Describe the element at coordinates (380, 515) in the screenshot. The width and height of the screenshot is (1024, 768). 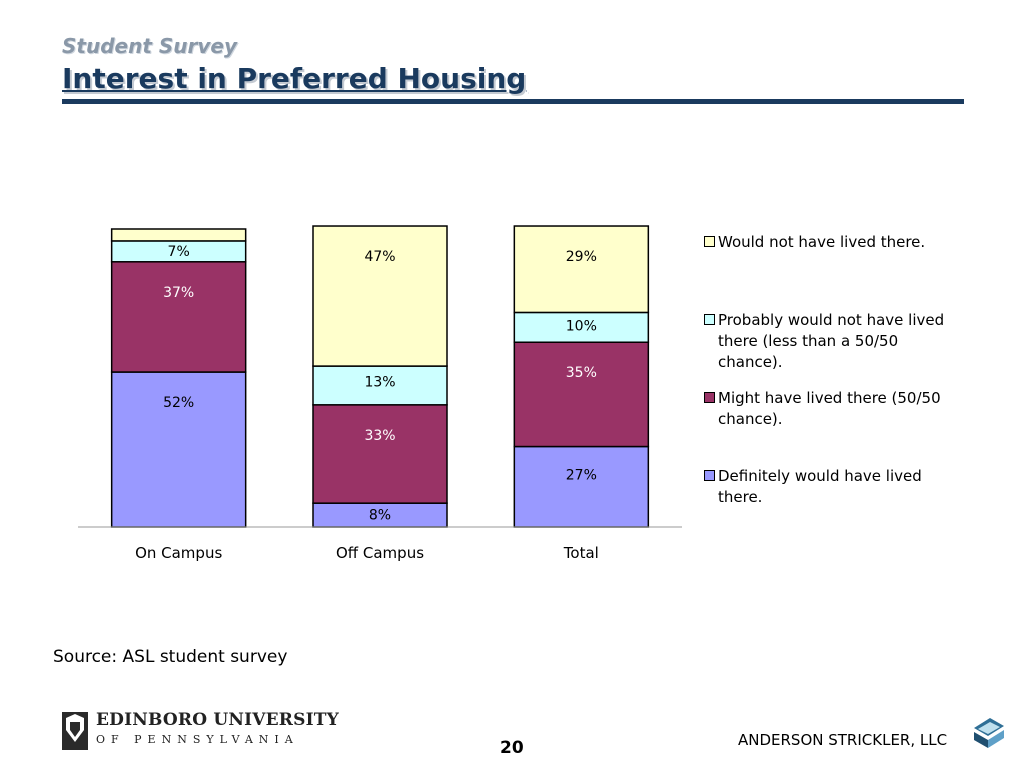
I see `data-label-1-0: 8%` at that location.